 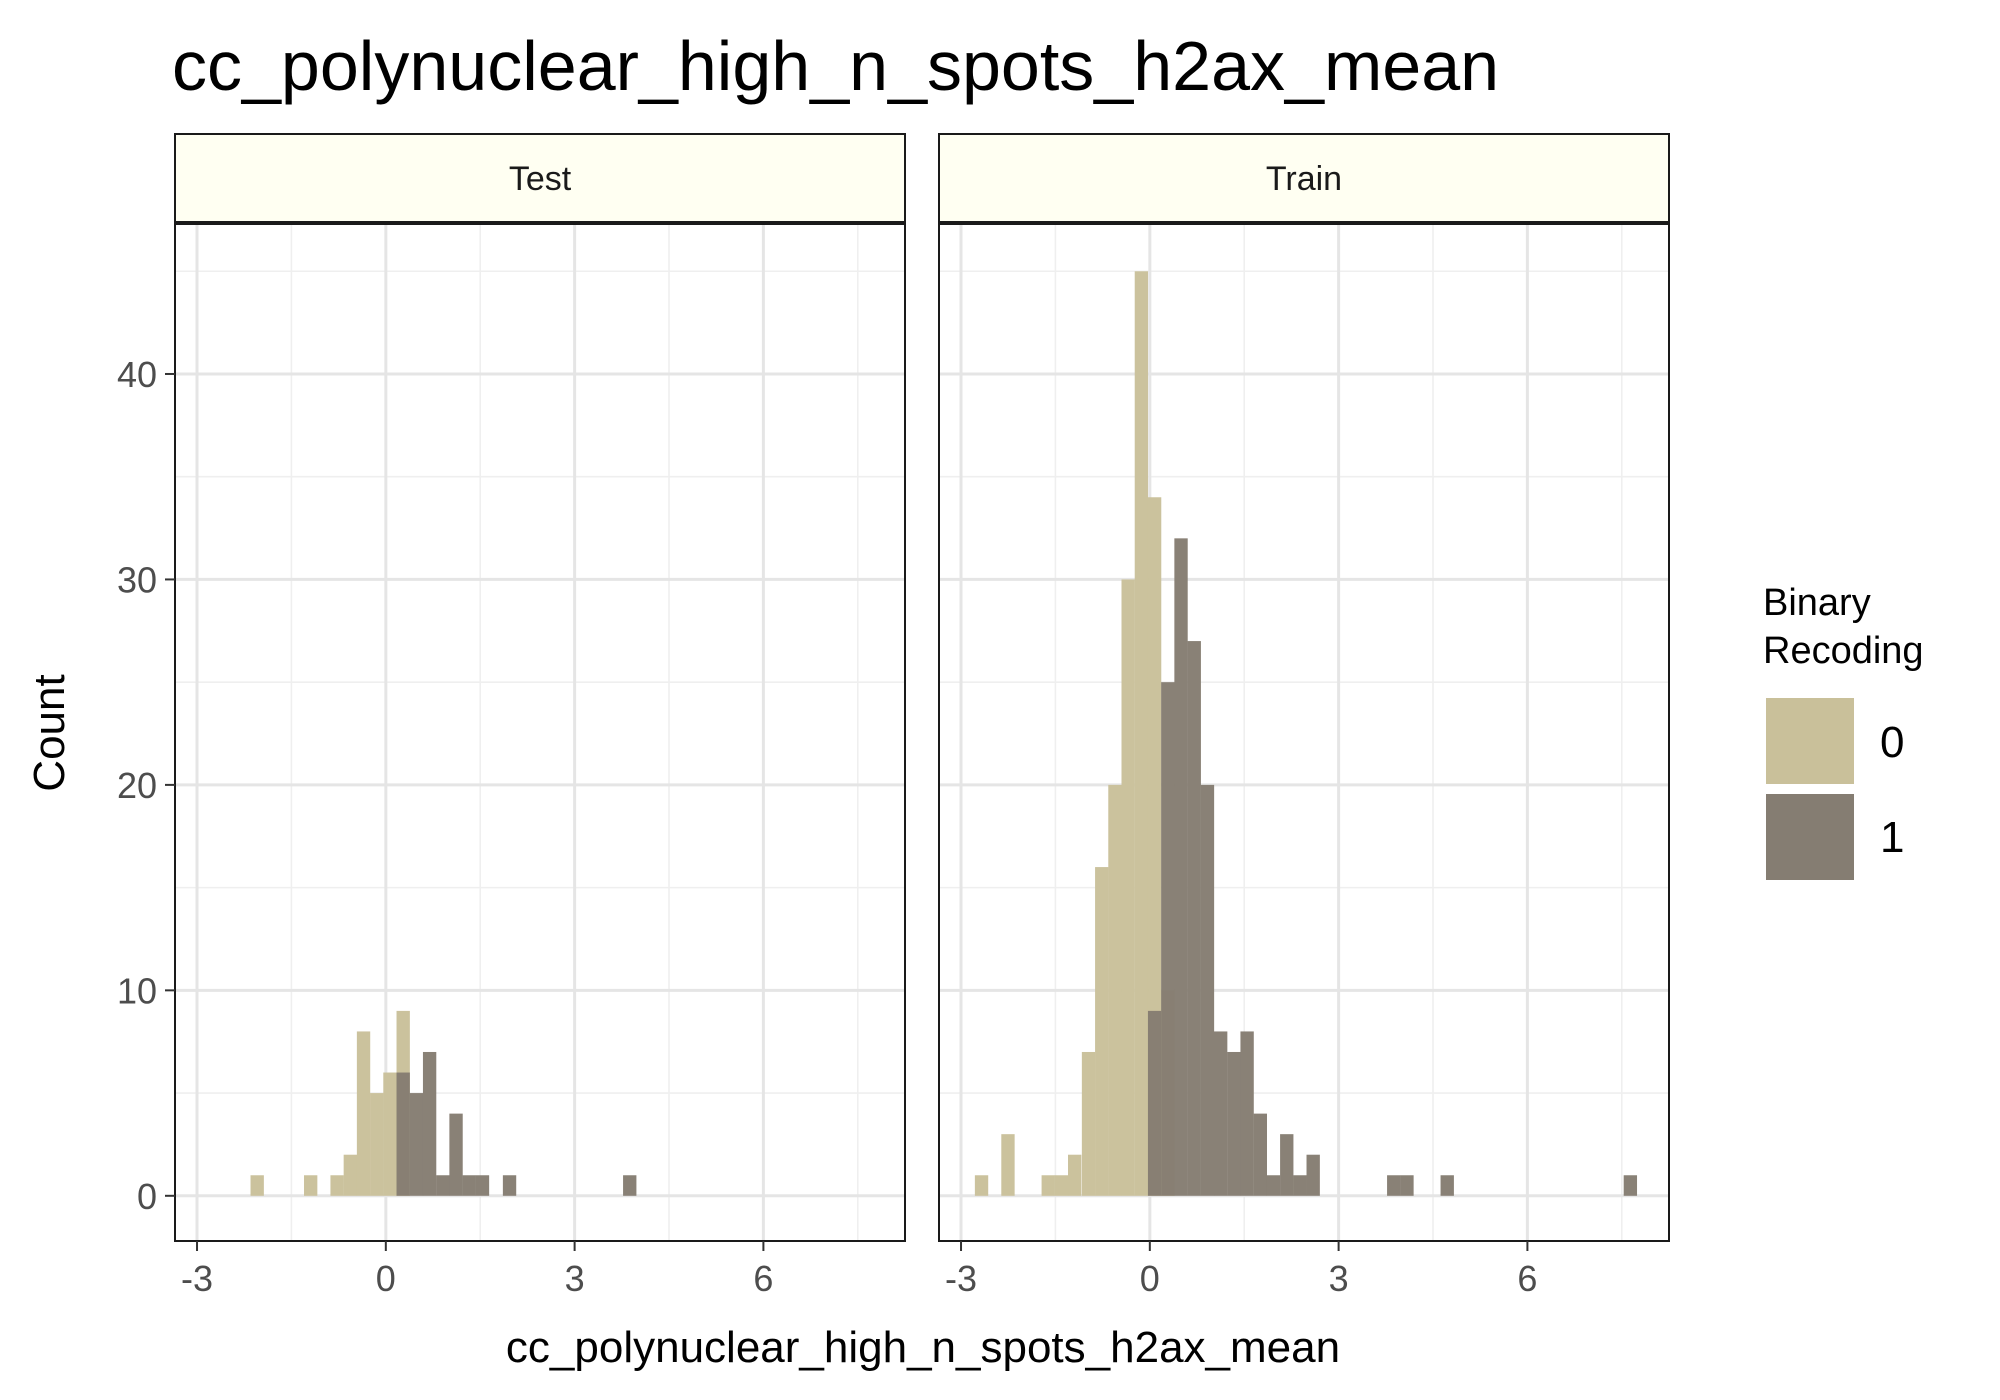 What do you see at coordinates (147, 1196) in the screenshot?
I see `y-tick-label: 0` at bounding box center [147, 1196].